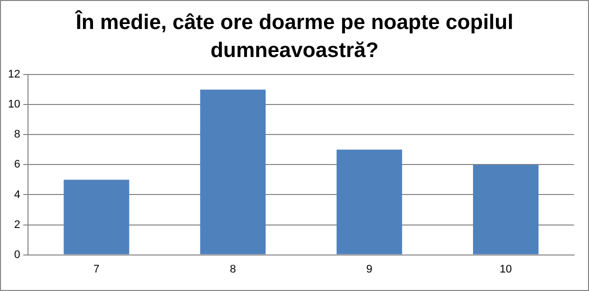 The height and width of the screenshot is (291, 589). What do you see at coordinates (506, 269) in the screenshot?
I see `x-tick-label: 10` at bounding box center [506, 269].